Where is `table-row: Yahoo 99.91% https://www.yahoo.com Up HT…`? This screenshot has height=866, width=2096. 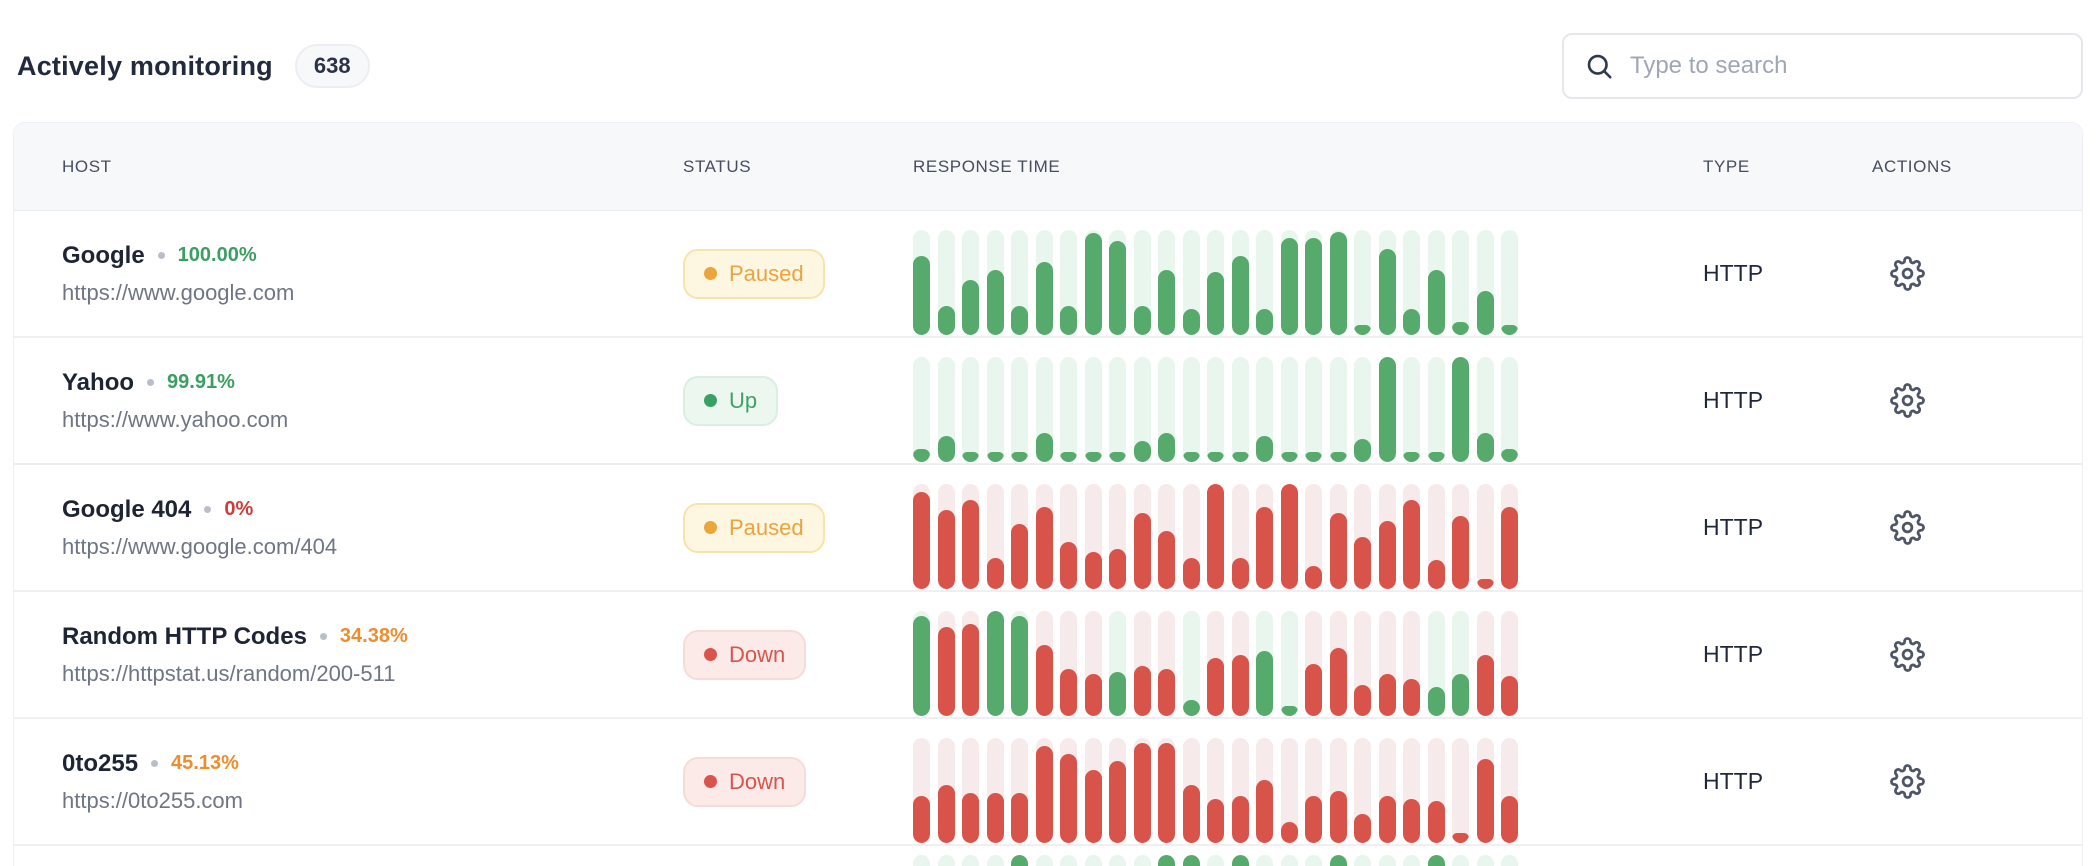
table-row: Yahoo 99.91% https://www.yahoo.com Up HT… is located at coordinates (1048, 401).